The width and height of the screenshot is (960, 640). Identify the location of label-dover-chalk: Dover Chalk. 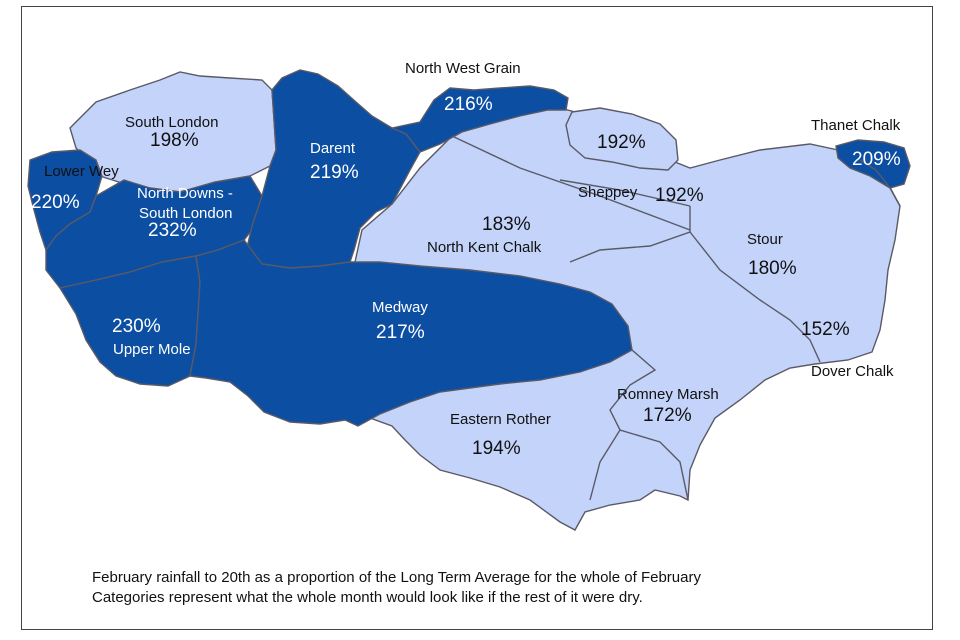
(852, 371).